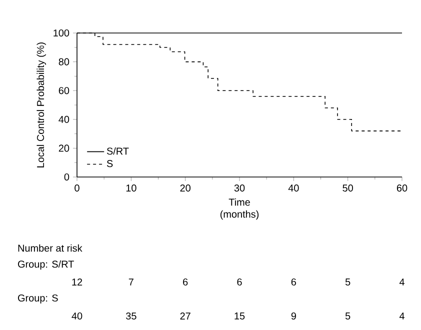 The width and height of the screenshot is (421, 330). Describe the element at coordinates (131, 188) in the screenshot. I see `x-tick-label: 10` at that location.